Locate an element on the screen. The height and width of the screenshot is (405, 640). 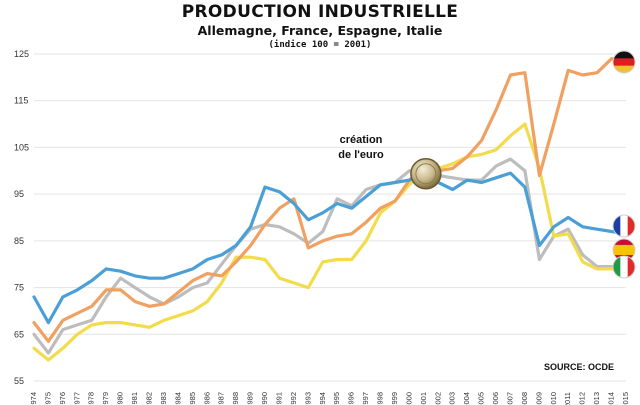
x-tick-label: 1975 is located at coordinates (47, 398).